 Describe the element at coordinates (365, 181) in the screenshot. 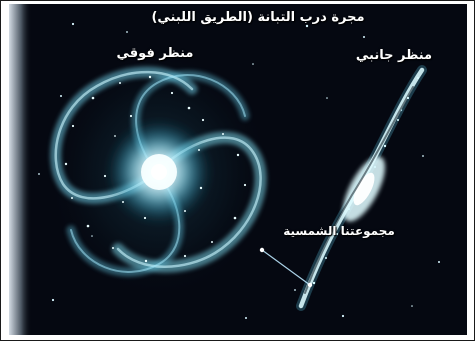

I see `side-view-stars` at that location.